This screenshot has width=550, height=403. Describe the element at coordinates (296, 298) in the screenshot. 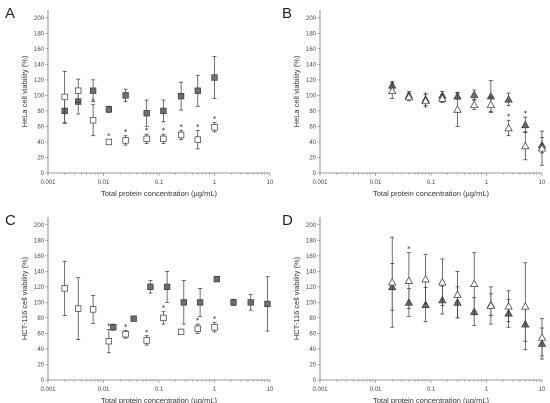

I see `y-axis-title: HCT-116 cell viability (%)` at that location.